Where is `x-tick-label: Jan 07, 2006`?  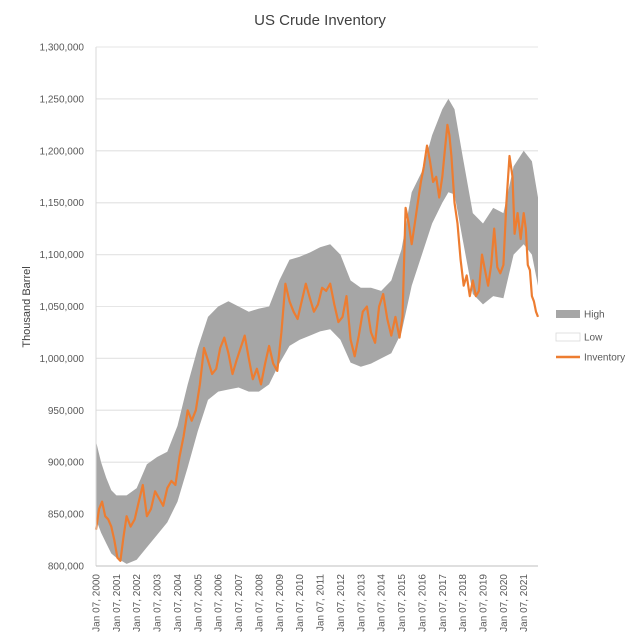
x-tick-label: Jan 07, 2006 is located at coordinates (219, 603).